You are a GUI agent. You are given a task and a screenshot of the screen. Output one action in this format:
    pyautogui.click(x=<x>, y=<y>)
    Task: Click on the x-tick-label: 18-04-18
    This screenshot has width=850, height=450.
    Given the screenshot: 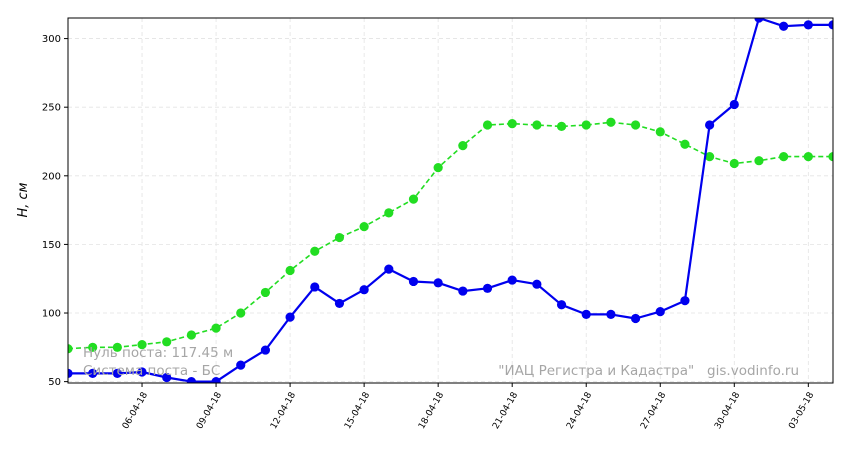 What is the action you would take?
    pyautogui.click(x=431, y=410)
    